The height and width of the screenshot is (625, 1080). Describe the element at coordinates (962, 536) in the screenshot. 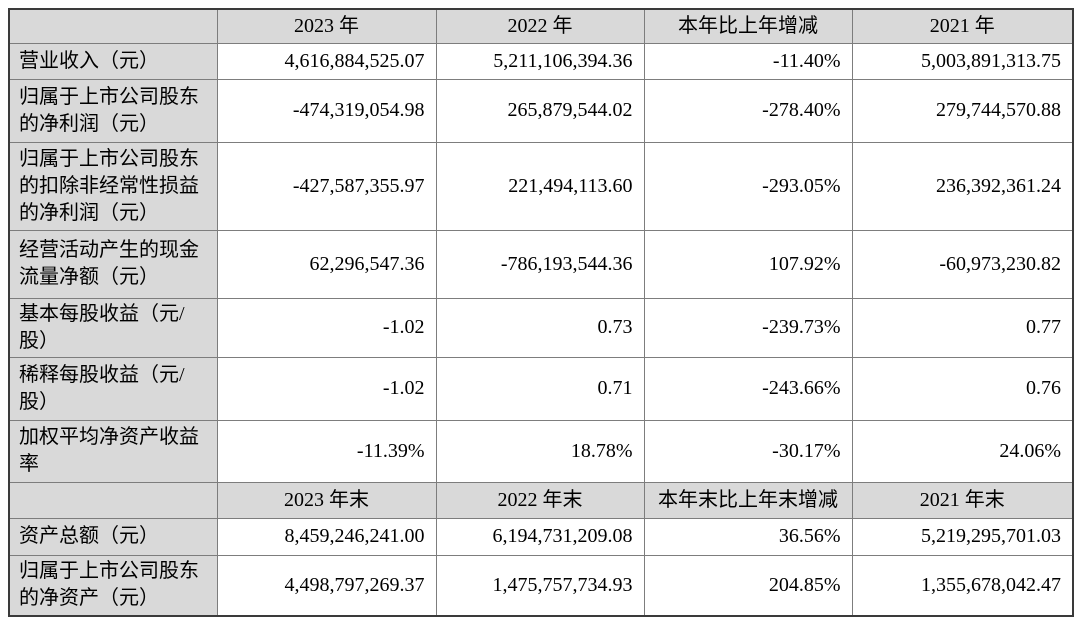

I see `value-2021-cell: 5,219,295,701.03` at that location.